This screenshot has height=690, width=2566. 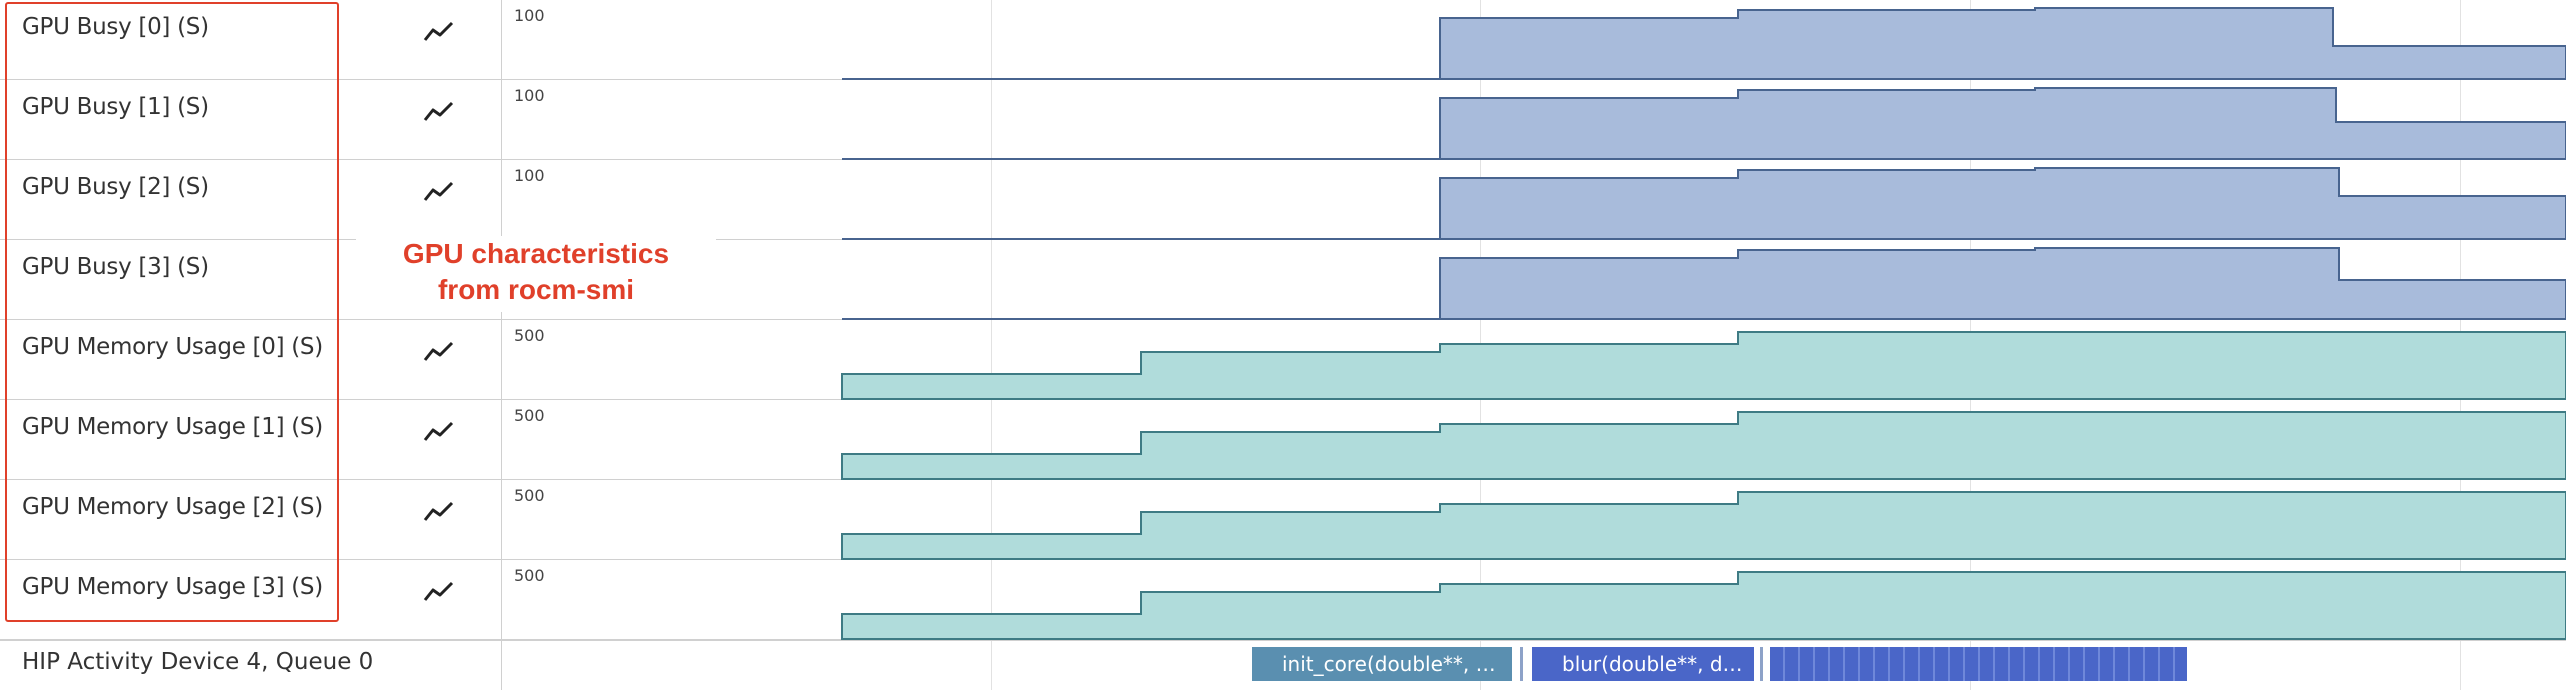 What do you see at coordinates (501, 345) in the screenshot?
I see `track-panel-divider` at bounding box center [501, 345].